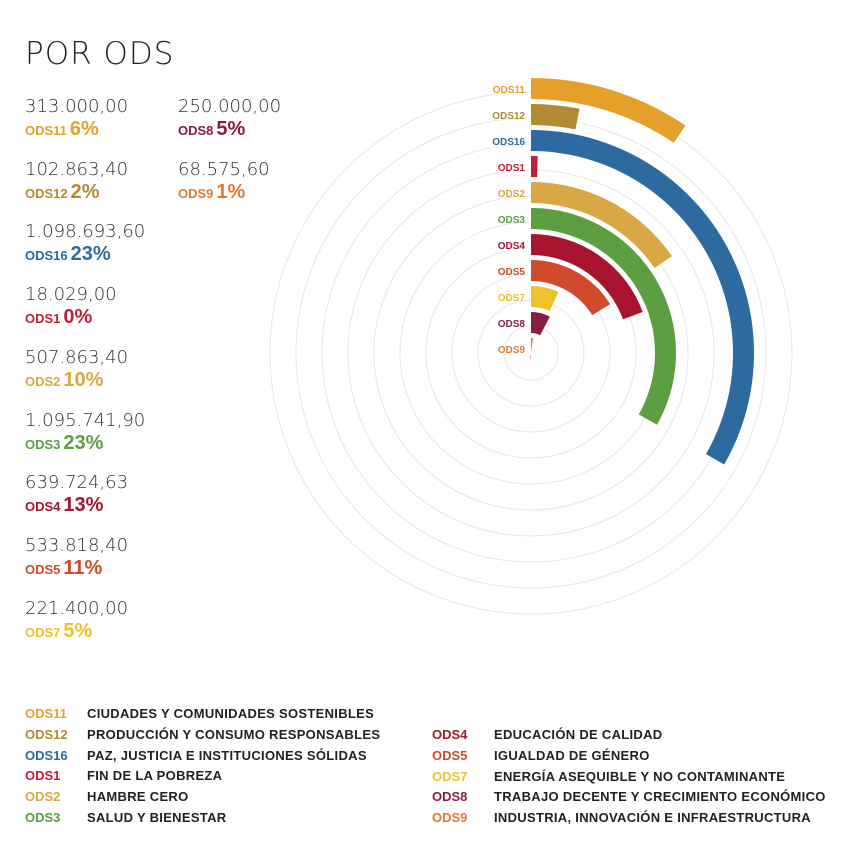 The height and width of the screenshot is (858, 865). Describe the element at coordinates (231, 713) in the screenshot. I see `legend-description: CIUDADES Y COMUNIDADES SOSTENIBLES` at that location.